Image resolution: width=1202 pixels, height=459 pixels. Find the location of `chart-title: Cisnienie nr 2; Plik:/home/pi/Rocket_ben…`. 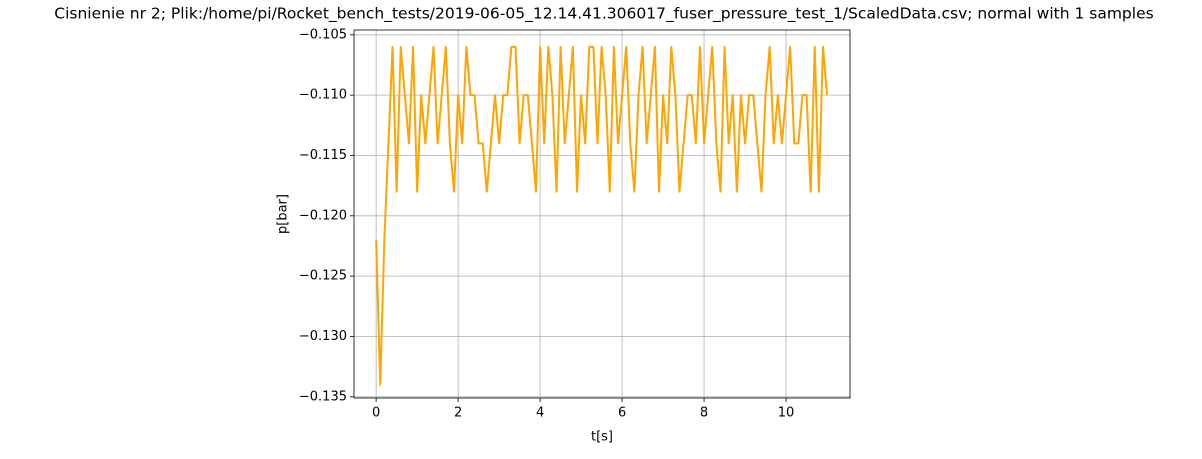

chart-title: Cisnienie nr 2; Plik:/home/pi/Rocket_ben… is located at coordinates (603, 14).